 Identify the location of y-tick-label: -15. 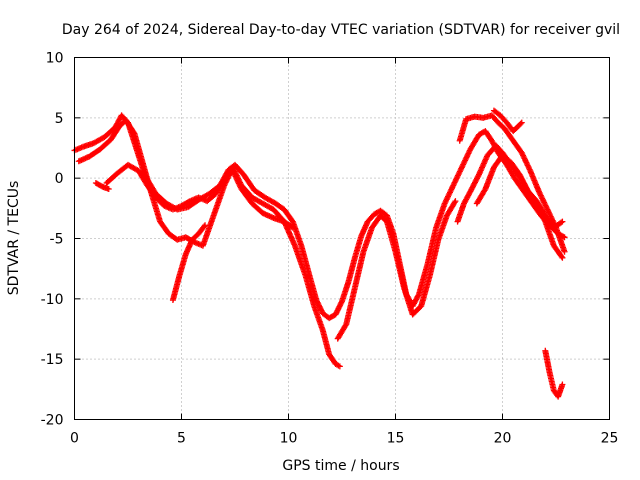
(52, 360).